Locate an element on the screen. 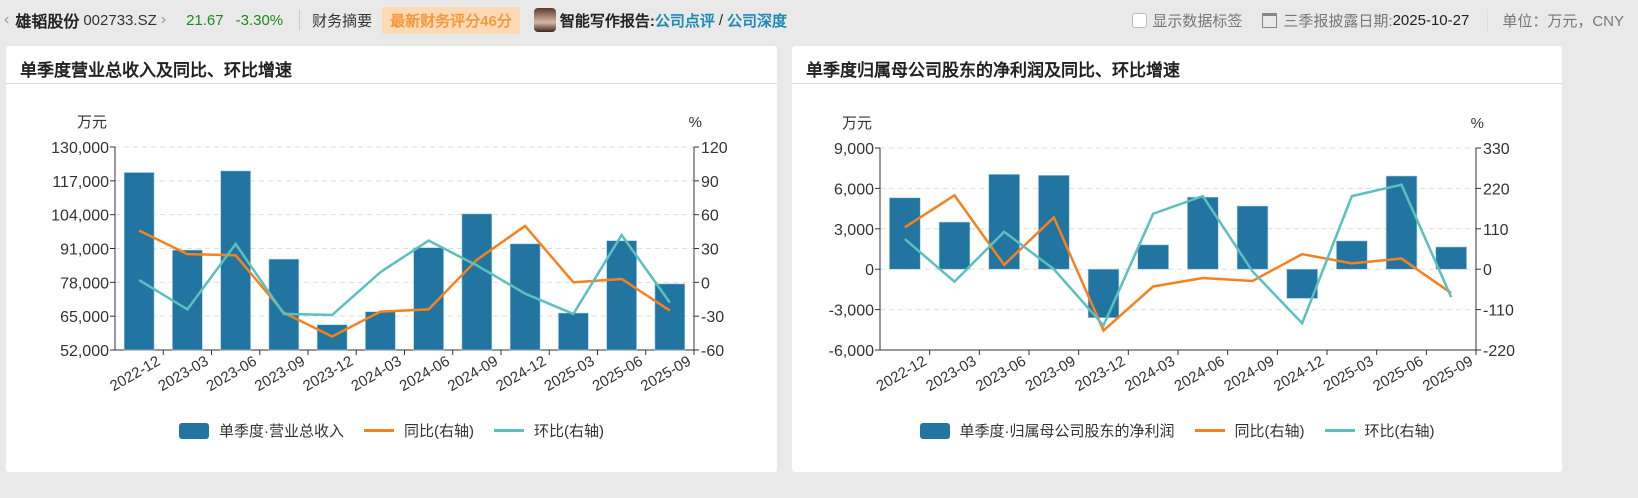 Image resolution: width=1638 pixels, height=498 pixels. right-tick-label: 60 is located at coordinates (710, 216).